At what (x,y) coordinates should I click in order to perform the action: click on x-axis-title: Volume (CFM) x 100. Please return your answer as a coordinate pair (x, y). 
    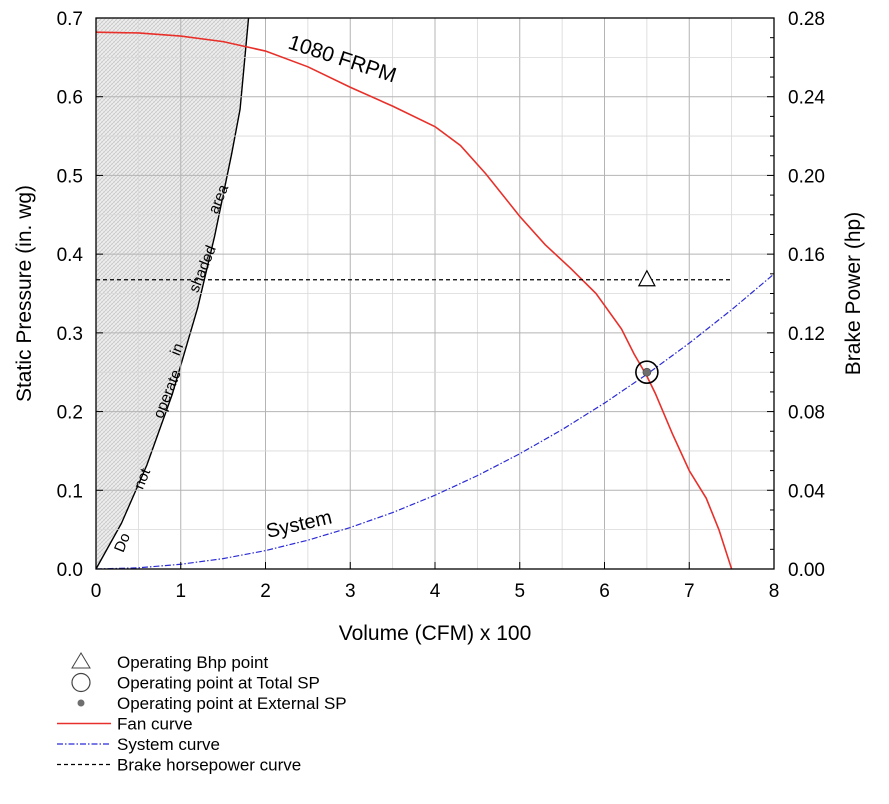
    Looking at the image, I should click on (435, 633).